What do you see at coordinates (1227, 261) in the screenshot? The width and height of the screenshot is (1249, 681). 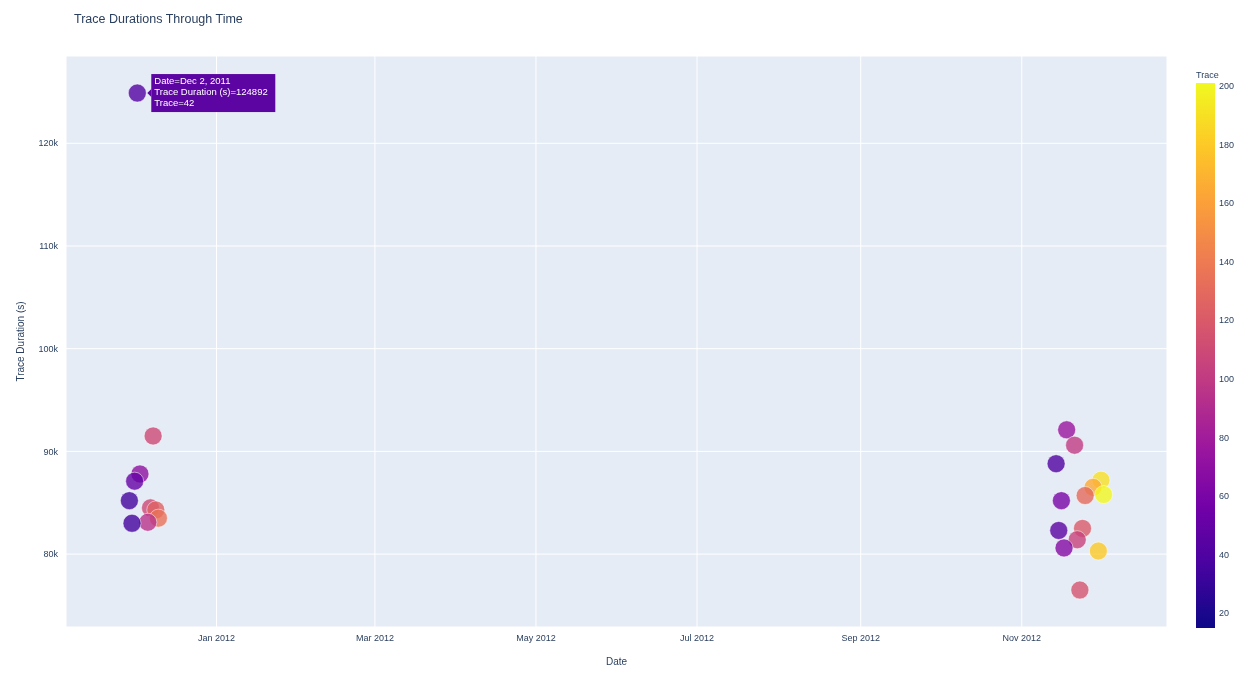 I see `color-bar-label: 140` at bounding box center [1227, 261].